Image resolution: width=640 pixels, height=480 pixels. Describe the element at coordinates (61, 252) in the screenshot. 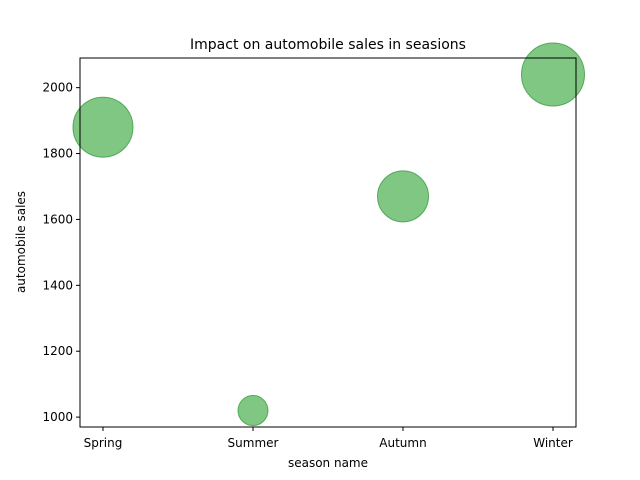

I see `y-axis: 1000 1200 1400 1600 1800 2000` at that location.